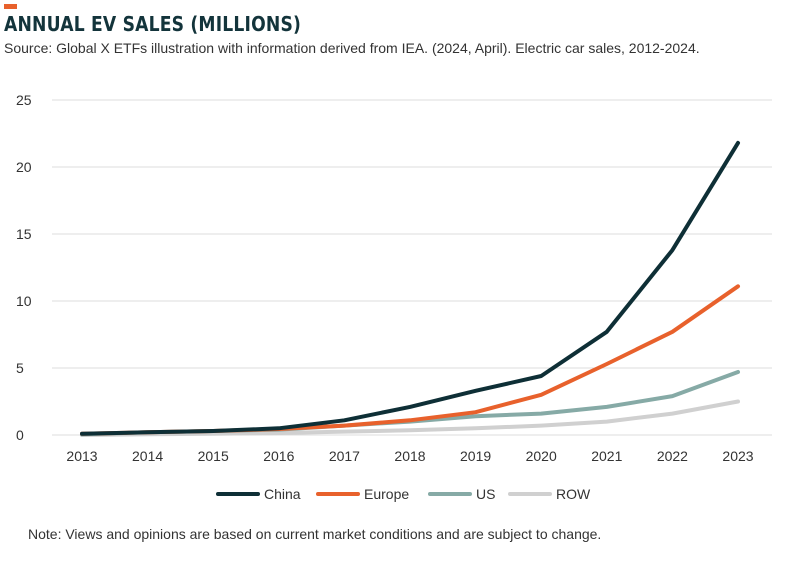 Image resolution: width=800 pixels, height=562 pixels. Describe the element at coordinates (344, 456) in the screenshot. I see `x-tick-label: 2017` at that location.